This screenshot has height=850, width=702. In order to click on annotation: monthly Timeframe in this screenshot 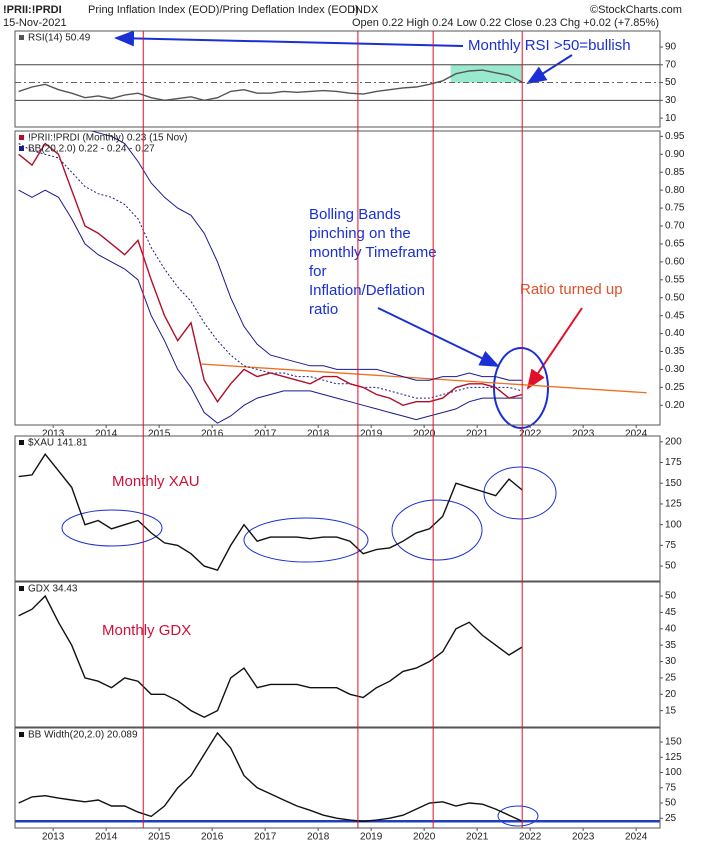, I will do `click(373, 252)`.